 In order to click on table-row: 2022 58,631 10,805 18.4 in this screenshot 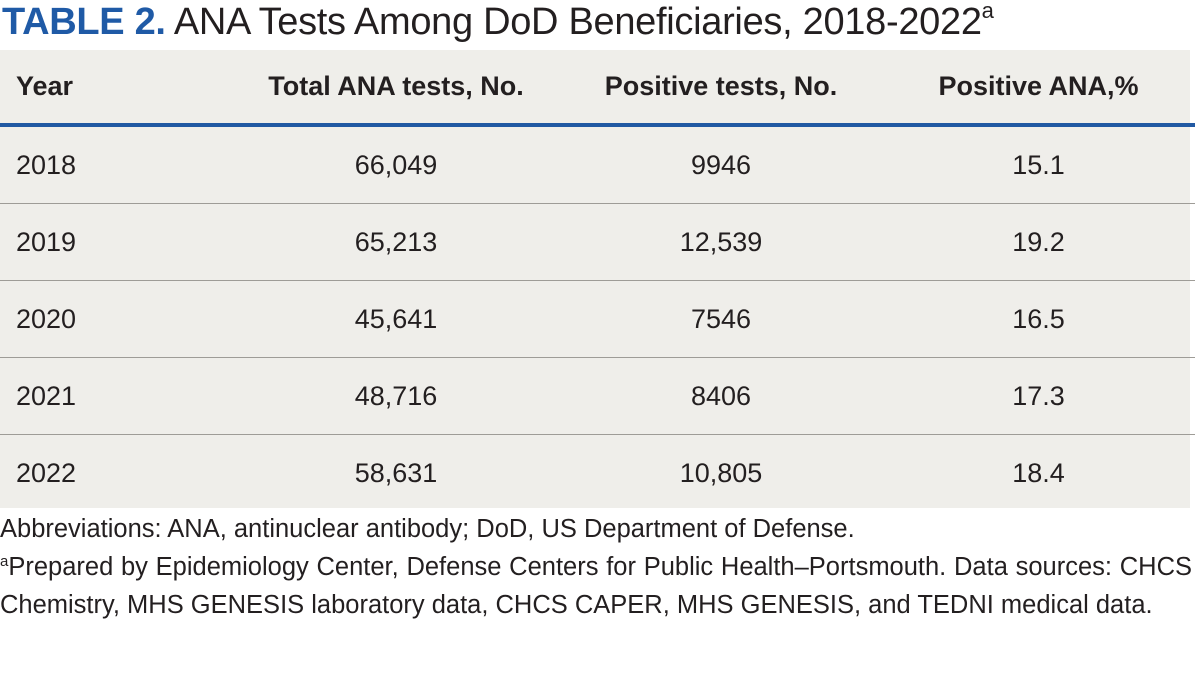, I will do `click(597, 473)`.